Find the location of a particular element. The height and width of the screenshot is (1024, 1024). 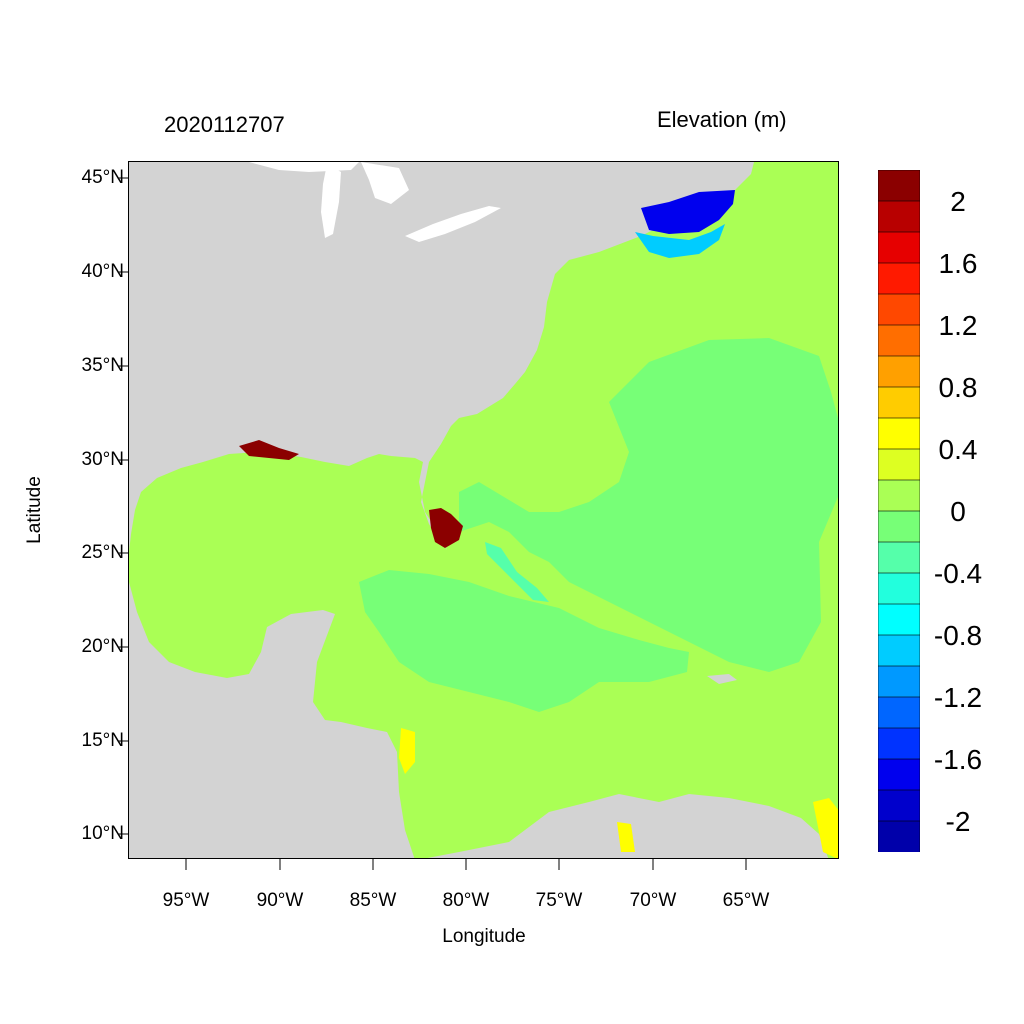

colorbar-label: -0.4 is located at coordinates (958, 573).